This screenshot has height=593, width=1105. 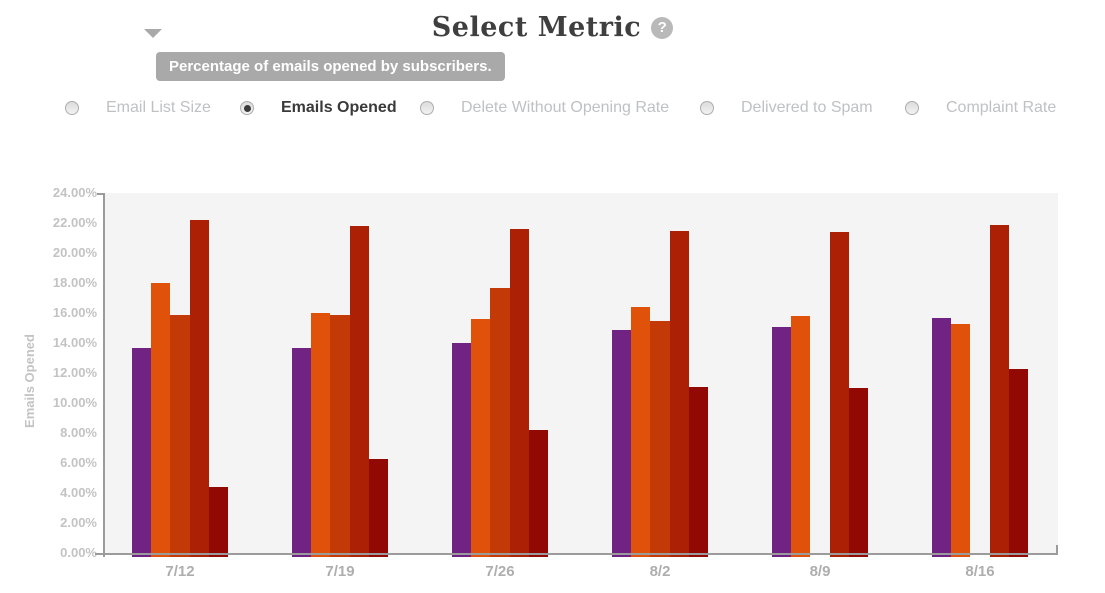 What do you see at coordinates (660, 571) in the screenshot?
I see `x-axis-tick-label: 8/2` at bounding box center [660, 571].